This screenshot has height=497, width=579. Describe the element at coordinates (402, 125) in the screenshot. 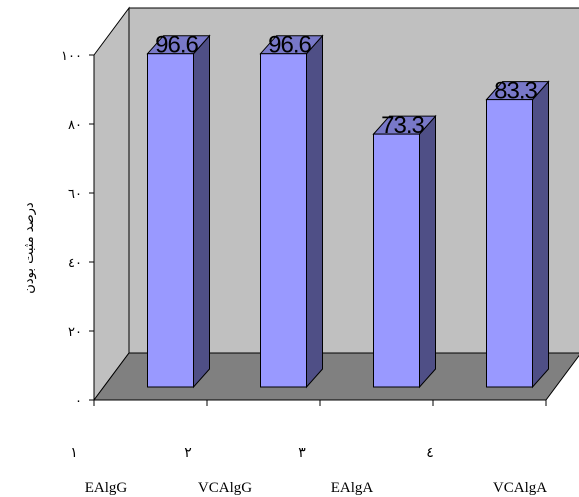

I see `data-label: 73.3` at that location.